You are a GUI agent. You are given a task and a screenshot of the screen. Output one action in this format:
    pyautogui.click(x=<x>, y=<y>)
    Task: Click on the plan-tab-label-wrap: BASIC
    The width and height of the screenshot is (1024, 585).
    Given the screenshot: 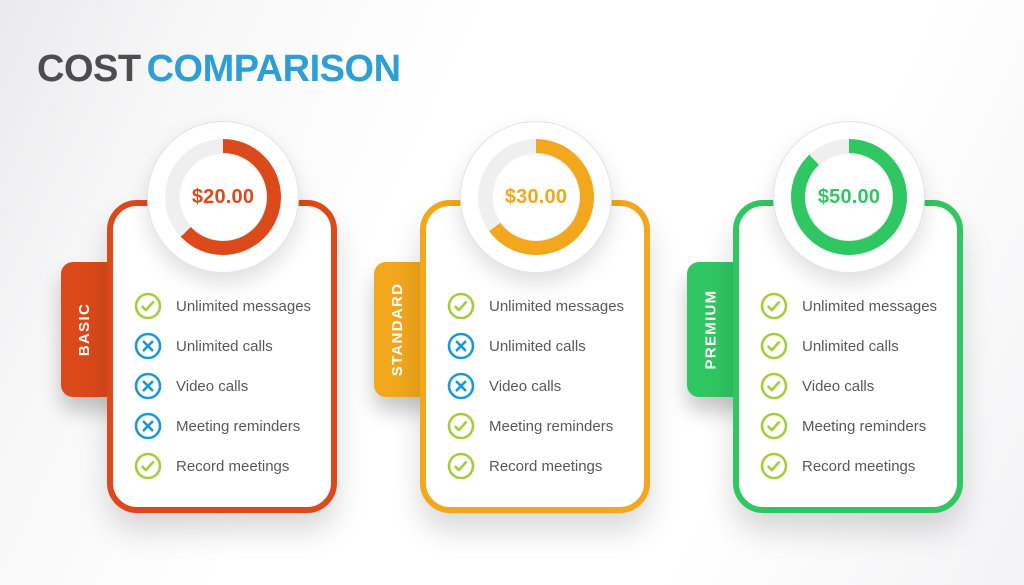 What is the action you would take?
    pyautogui.click(x=85, y=329)
    